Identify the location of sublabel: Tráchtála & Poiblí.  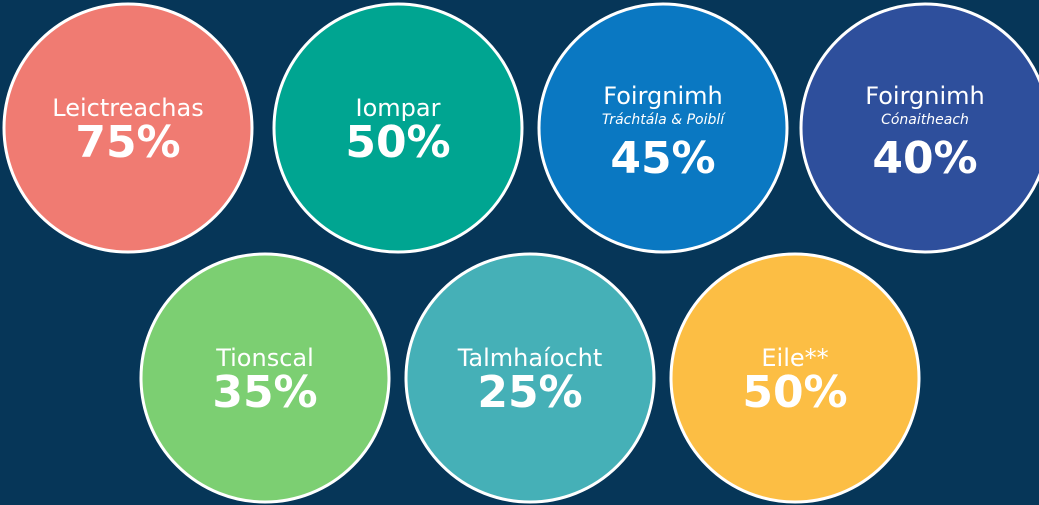
(664, 120).